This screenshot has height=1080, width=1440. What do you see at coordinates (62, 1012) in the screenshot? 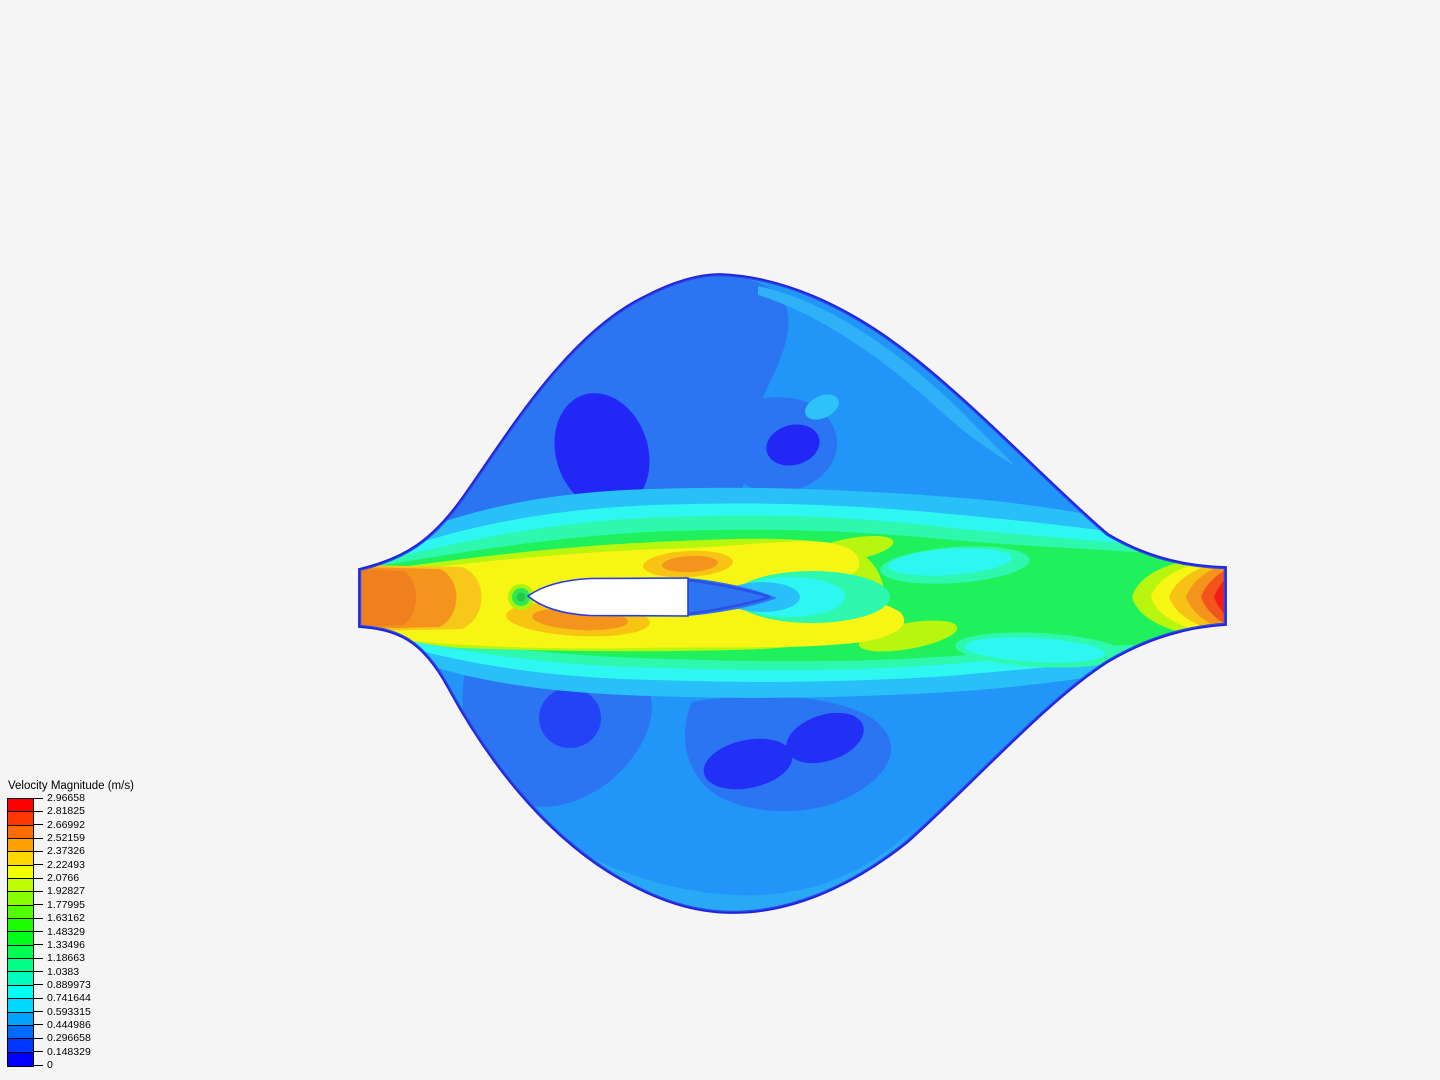
I see `colorbar-tick: 0.593315` at bounding box center [62, 1012].